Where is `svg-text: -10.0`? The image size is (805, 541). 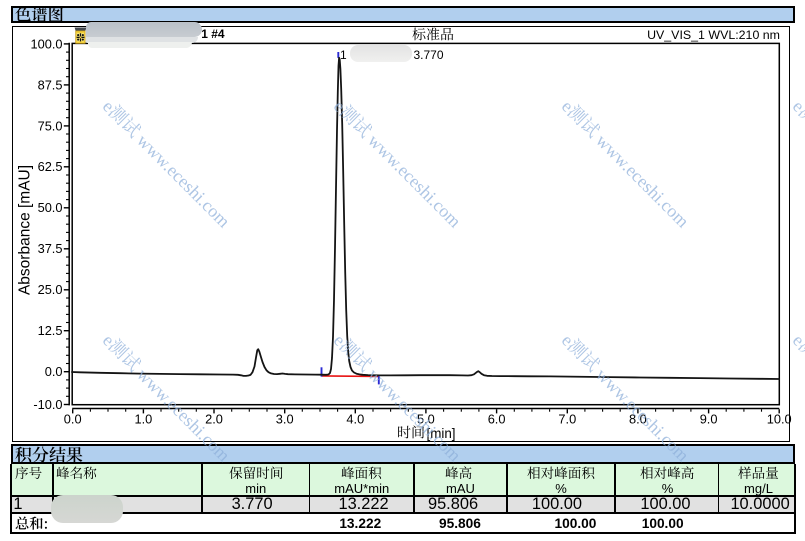 svg-text: -10.0 is located at coordinates (47, 404).